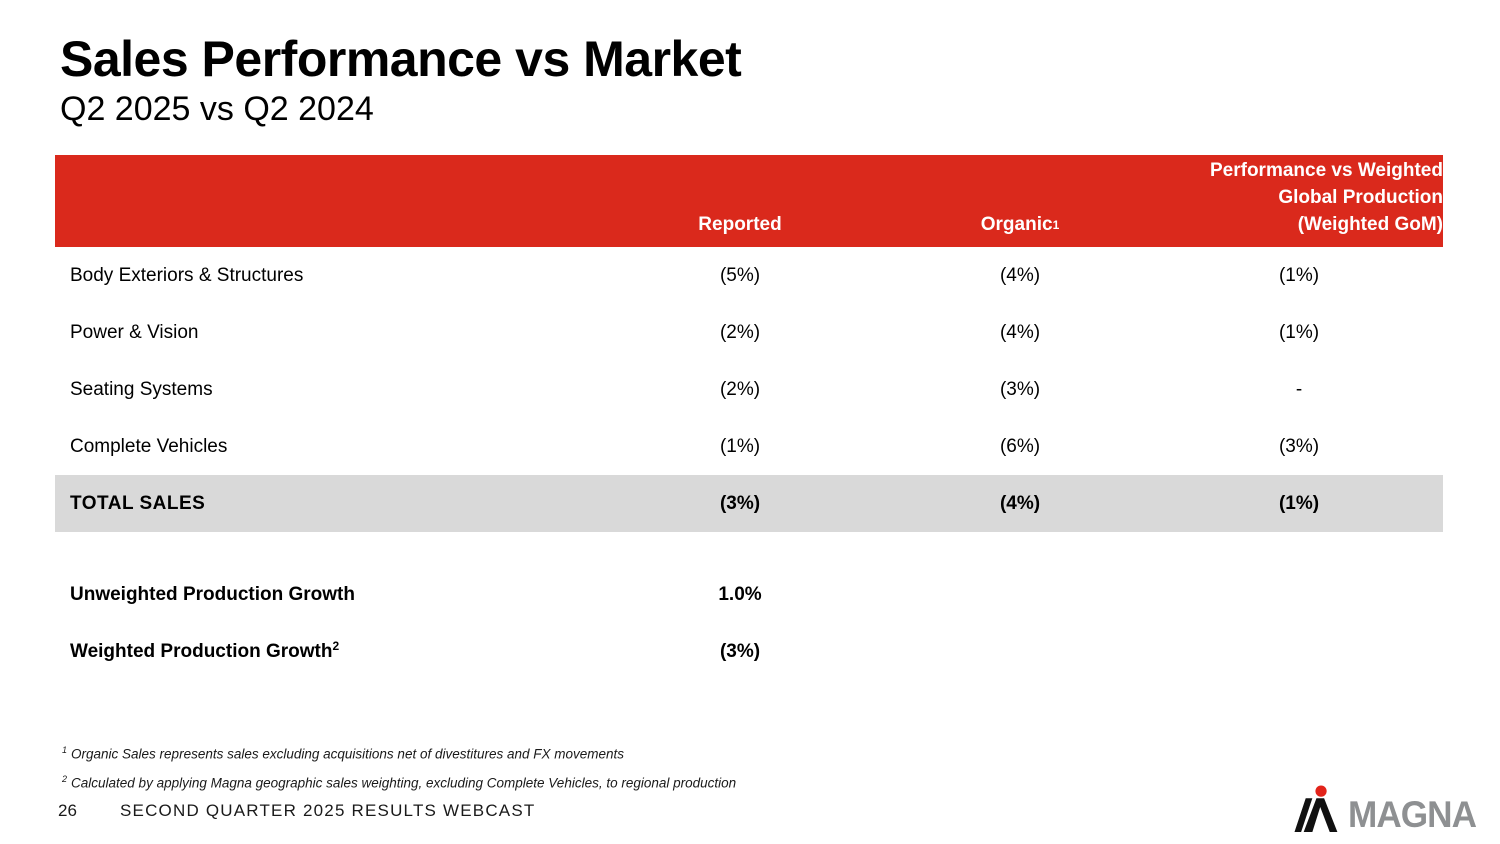 Image resolution: width=1500 pixels, height=844 pixels. I want to click on footer-webcast-label: SECOND QUARTER 2025 RESULTS WEBCAST, so click(328, 810).